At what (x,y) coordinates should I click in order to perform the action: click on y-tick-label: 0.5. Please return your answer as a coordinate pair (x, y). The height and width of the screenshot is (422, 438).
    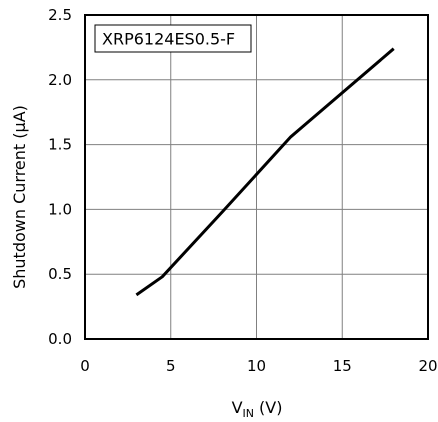
    Looking at the image, I should click on (60, 274).